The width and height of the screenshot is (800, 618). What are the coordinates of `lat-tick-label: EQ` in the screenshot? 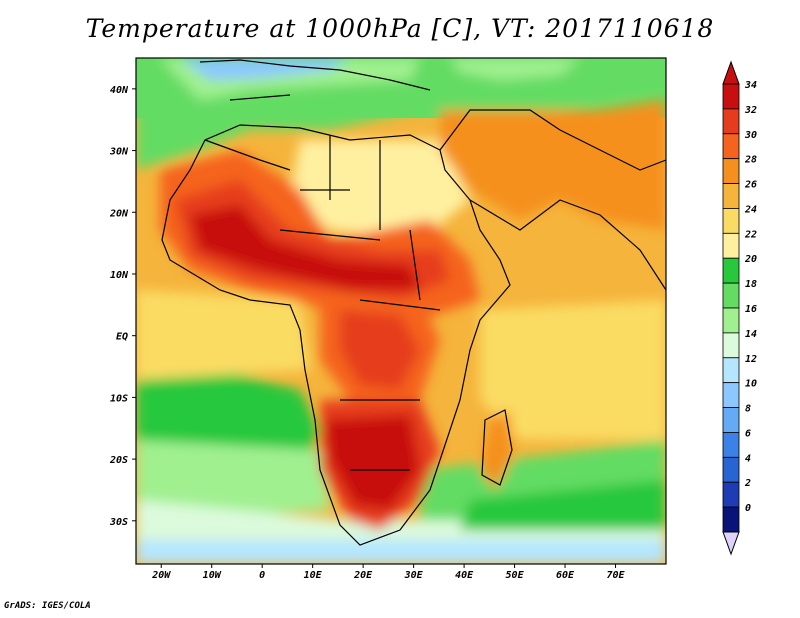 It's located at (122, 337).